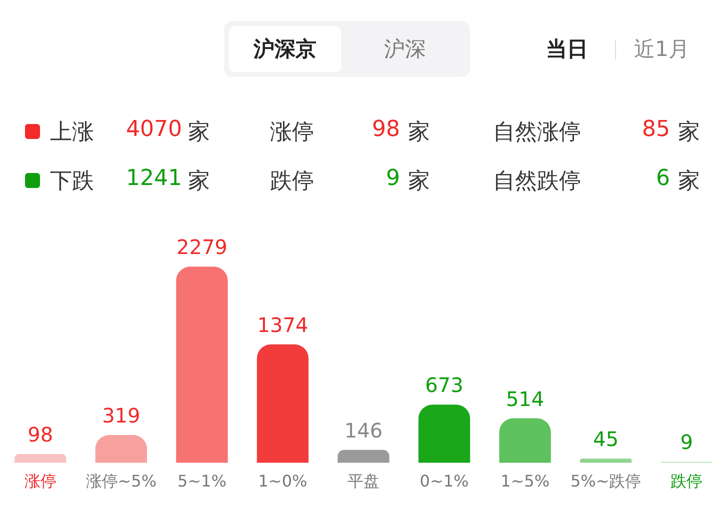  What do you see at coordinates (444, 385) in the screenshot?
I see `data-label: 673` at bounding box center [444, 385].